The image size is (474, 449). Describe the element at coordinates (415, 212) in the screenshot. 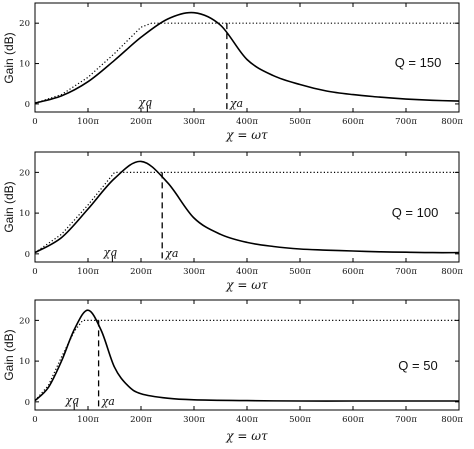

I see `q-value-label: Q = 100` at that location.